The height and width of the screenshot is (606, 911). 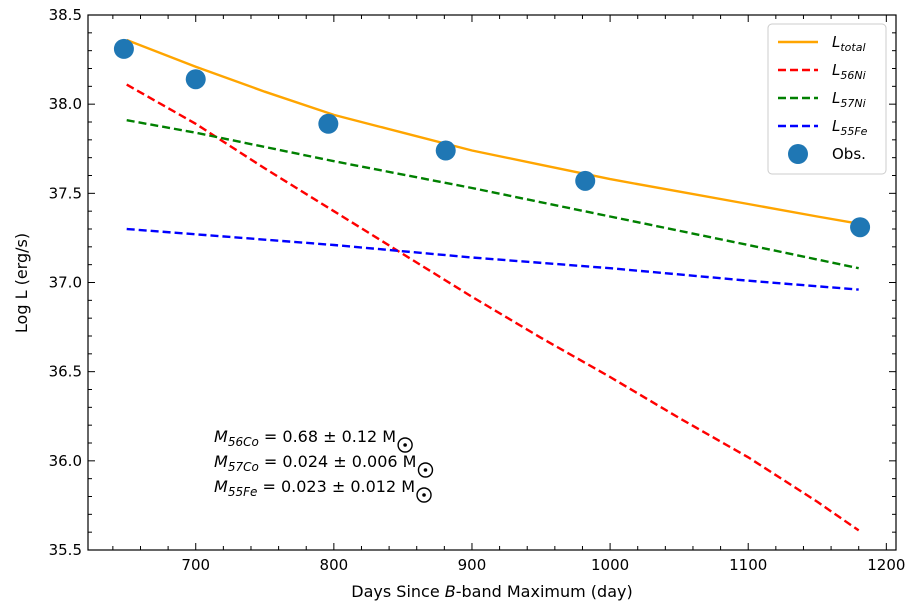 What do you see at coordinates (610, 565) in the screenshot?
I see `x-tick-label: 1000` at bounding box center [610, 565].